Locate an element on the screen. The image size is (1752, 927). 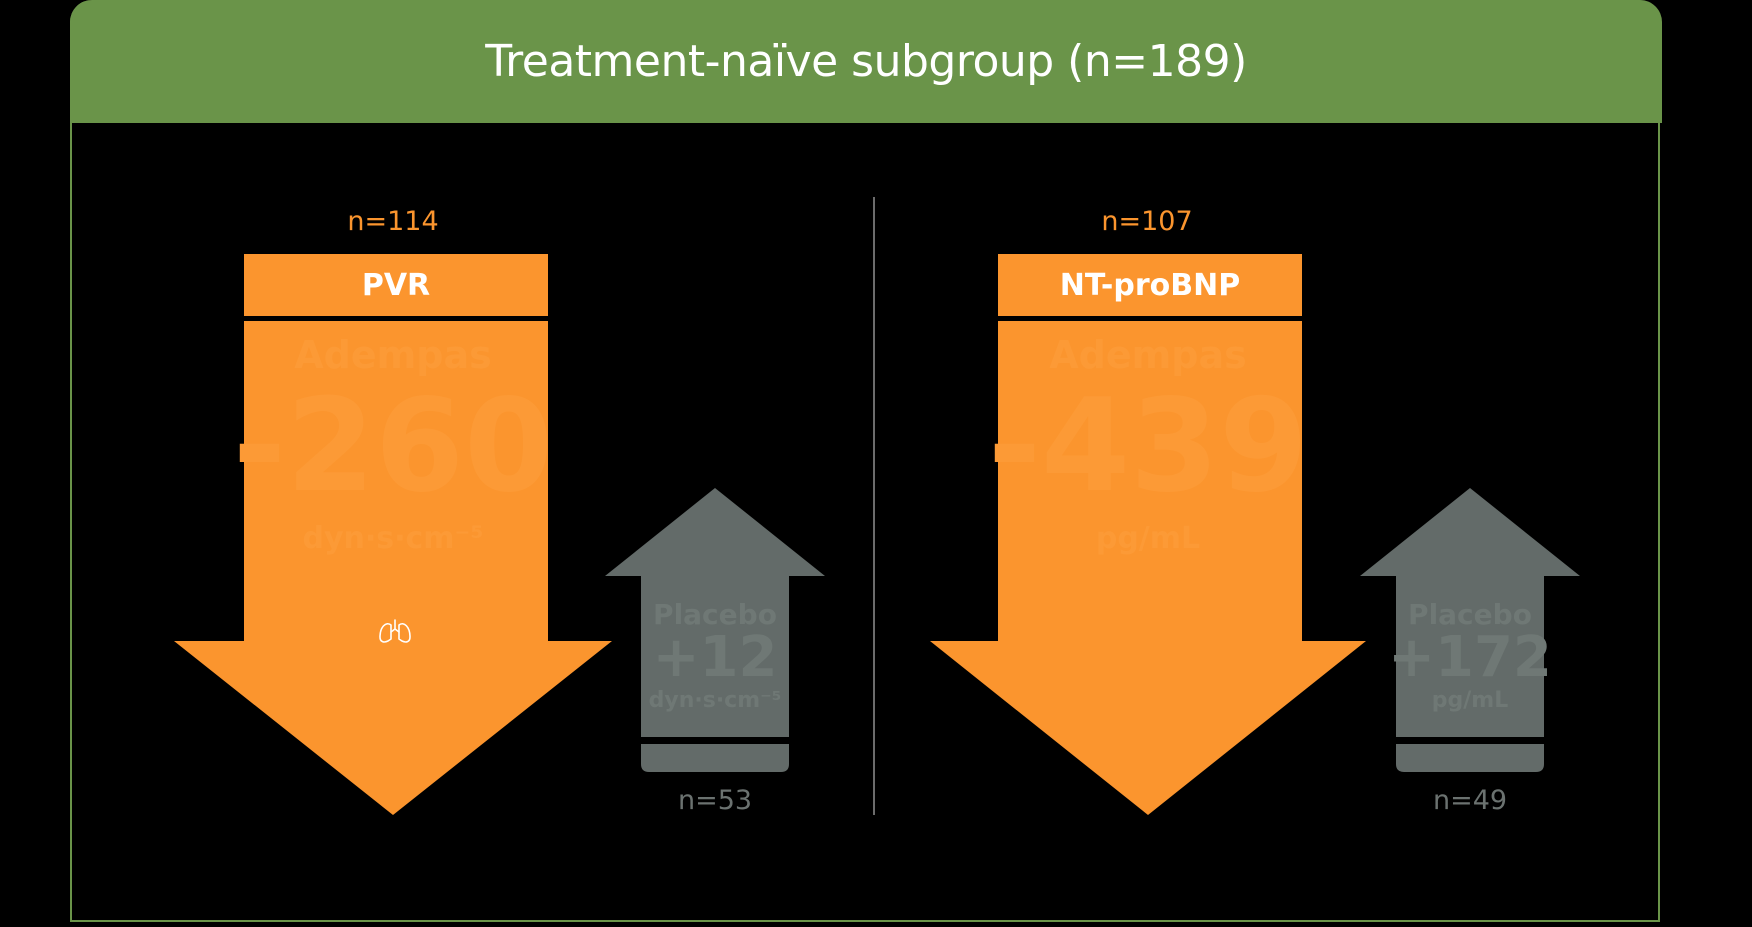
placebo-n-label-pvr: n=53 is located at coordinates (715, 800).